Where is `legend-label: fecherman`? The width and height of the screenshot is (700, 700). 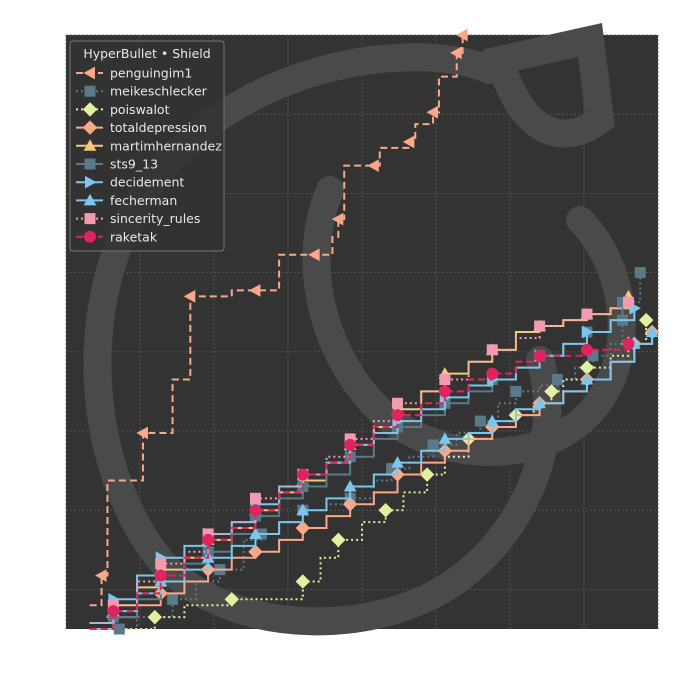
legend-label: fecherman is located at coordinates (143, 200).